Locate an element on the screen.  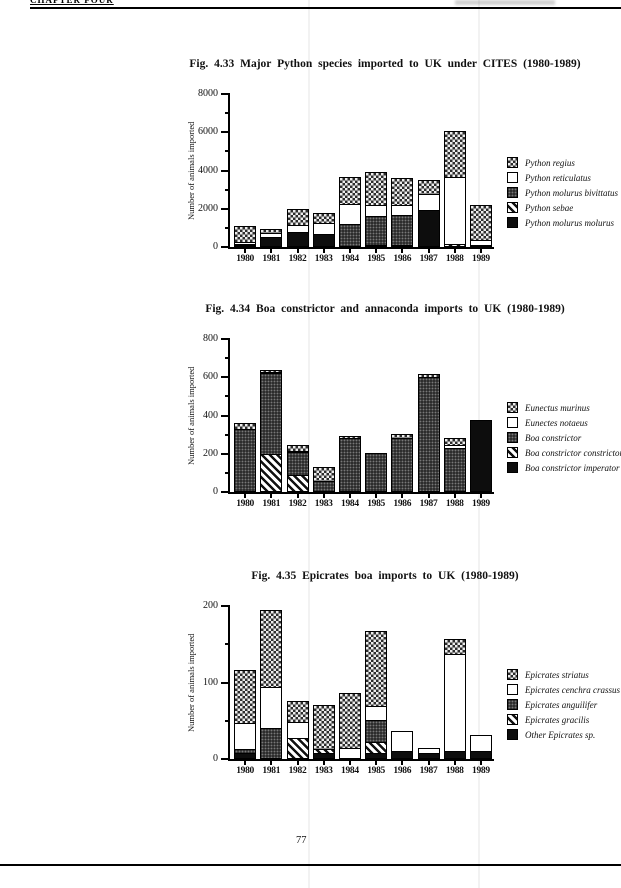
bar-1985 is located at coordinates (376, 472).